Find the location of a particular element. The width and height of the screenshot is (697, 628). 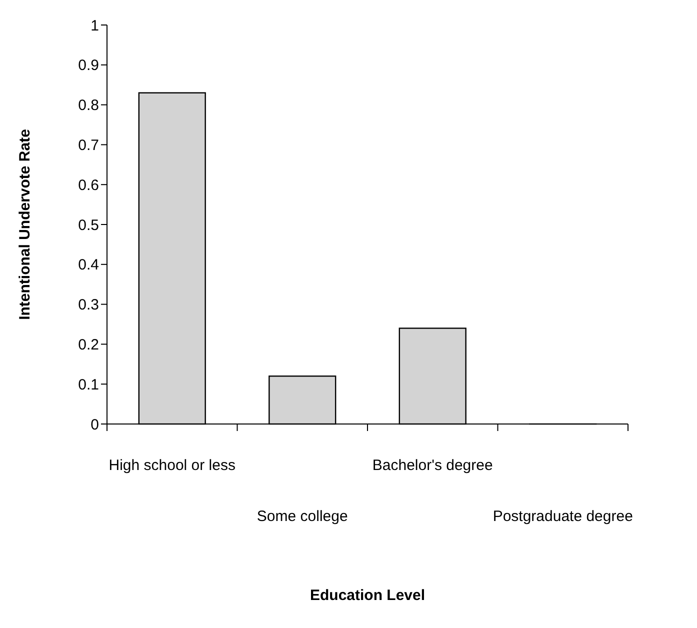

y-tick-label: 0 is located at coordinates (94, 425).